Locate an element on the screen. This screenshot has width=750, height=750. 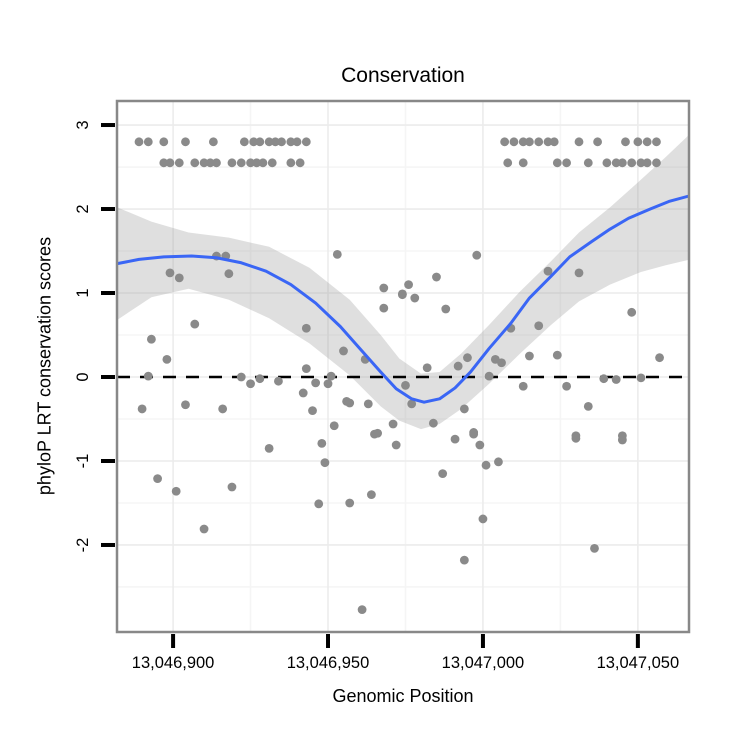
x-tick-label: 13,046,900 is located at coordinates (173, 663).